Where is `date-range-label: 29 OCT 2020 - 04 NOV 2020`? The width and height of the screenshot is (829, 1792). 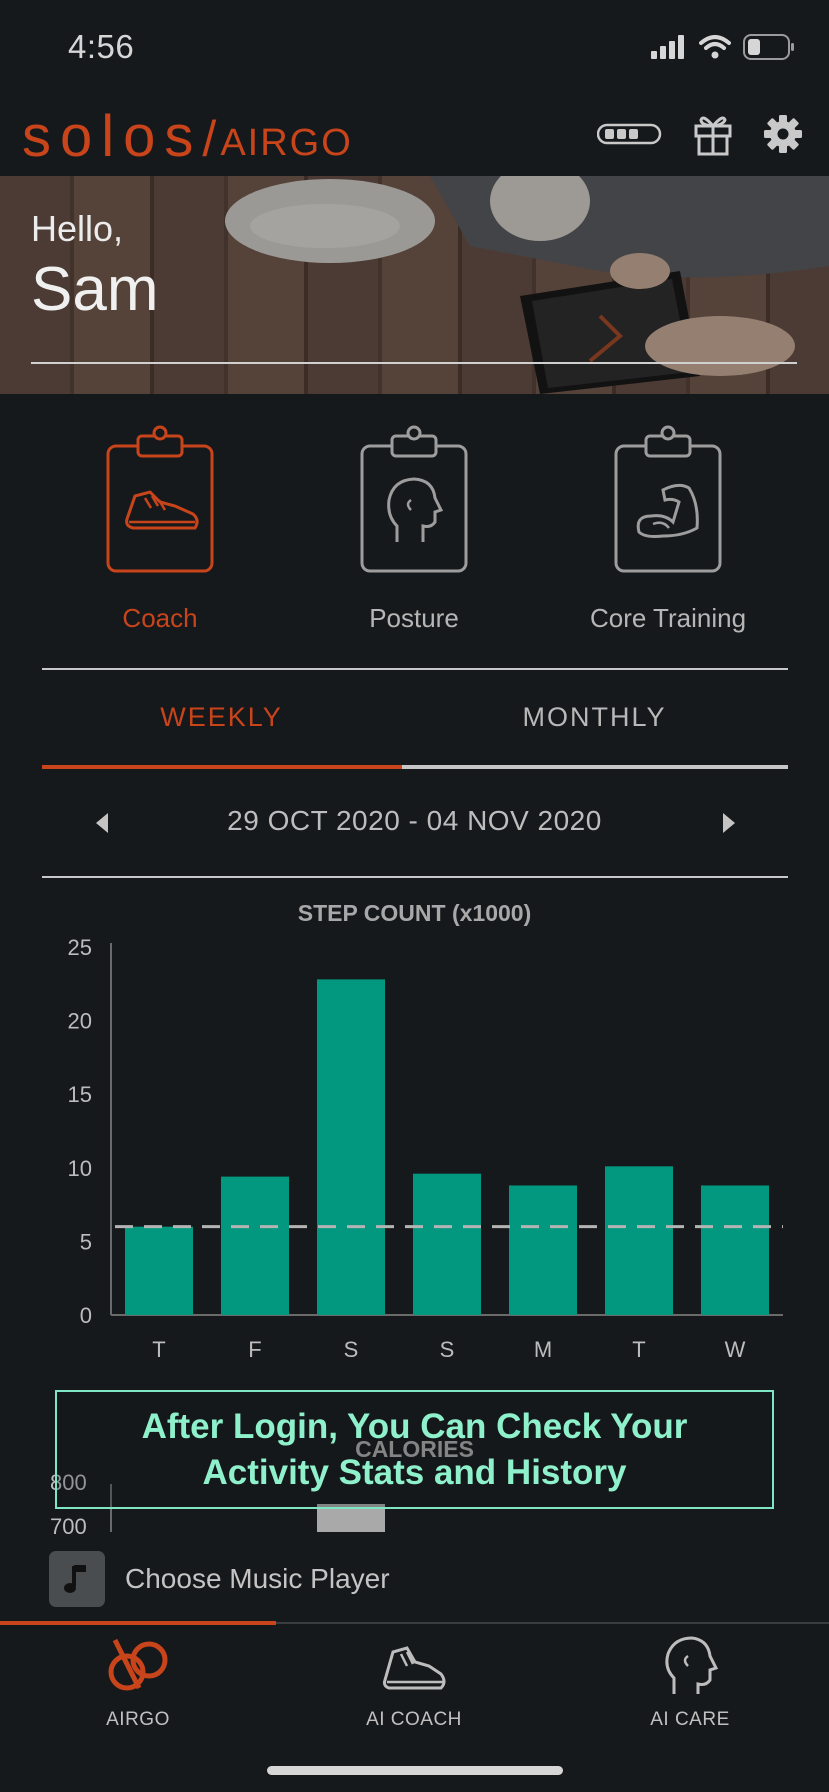
date-range-label: 29 OCT 2020 - 04 NOV 2020 is located at coordinates (414, 820).